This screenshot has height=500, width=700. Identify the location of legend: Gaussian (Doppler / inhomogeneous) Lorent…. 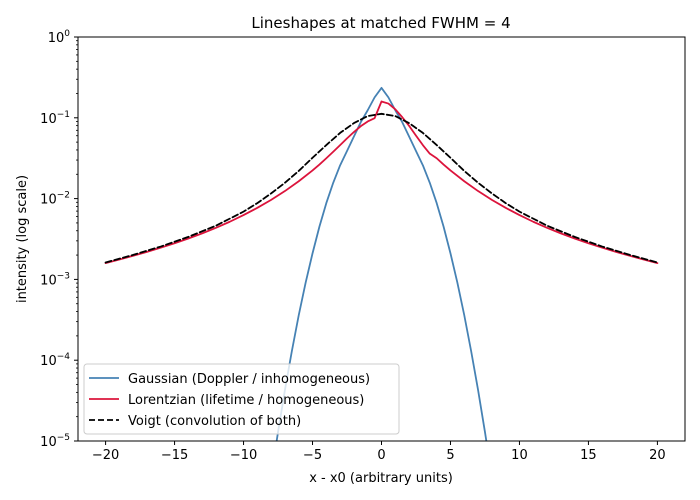
(241, 399).